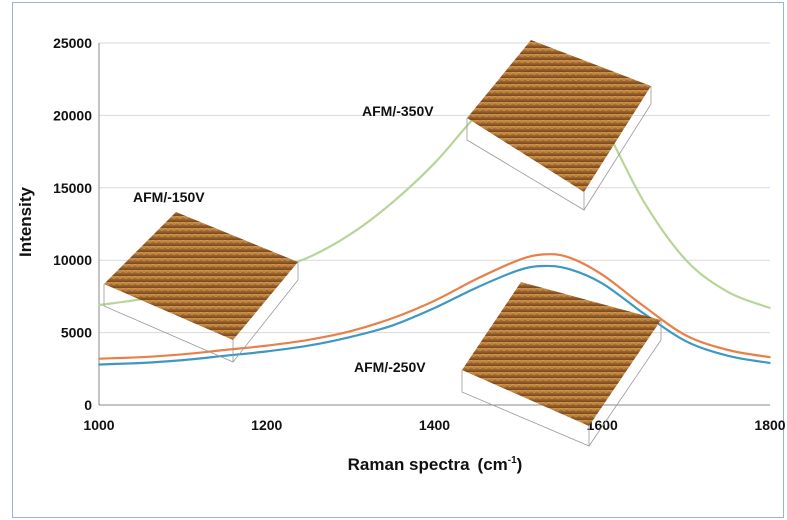  I want to click on x-tick-label: 1000, so click(98, 425).